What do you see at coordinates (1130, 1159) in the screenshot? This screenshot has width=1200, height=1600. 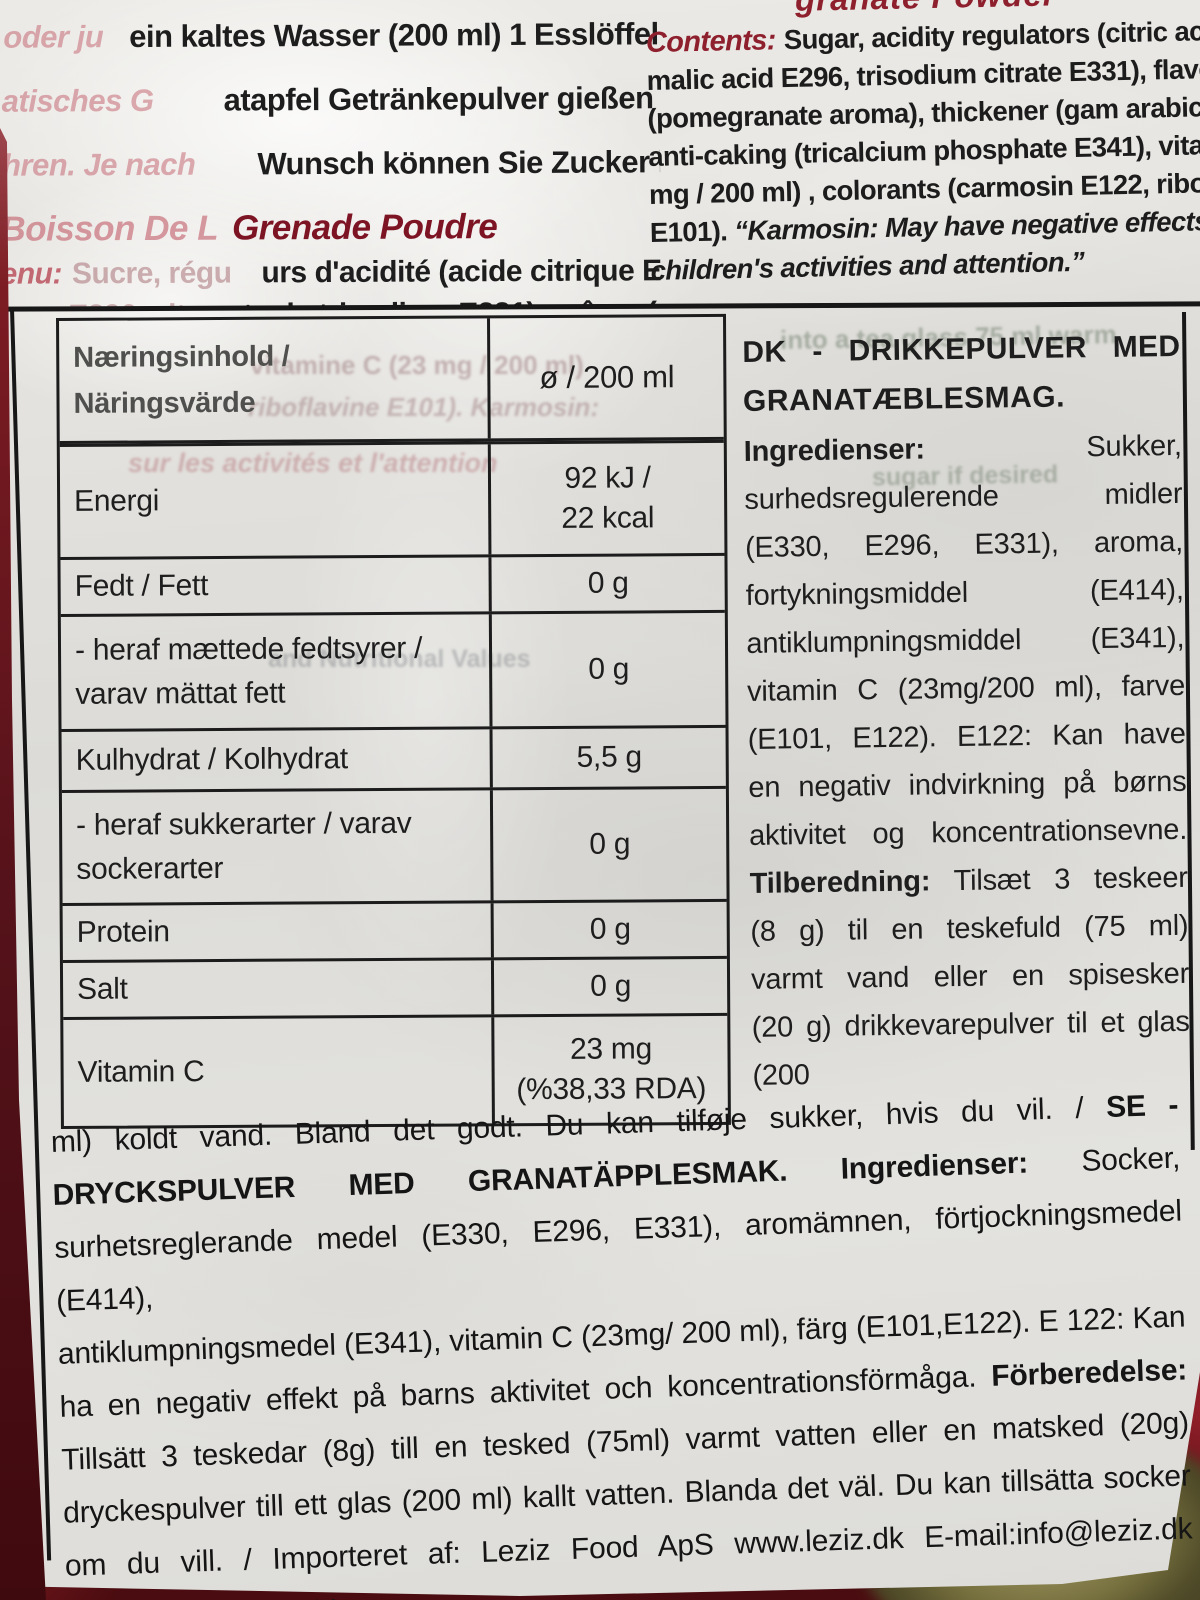 I see `text-segment: Socker,` at bounding box center [1130, 1159].